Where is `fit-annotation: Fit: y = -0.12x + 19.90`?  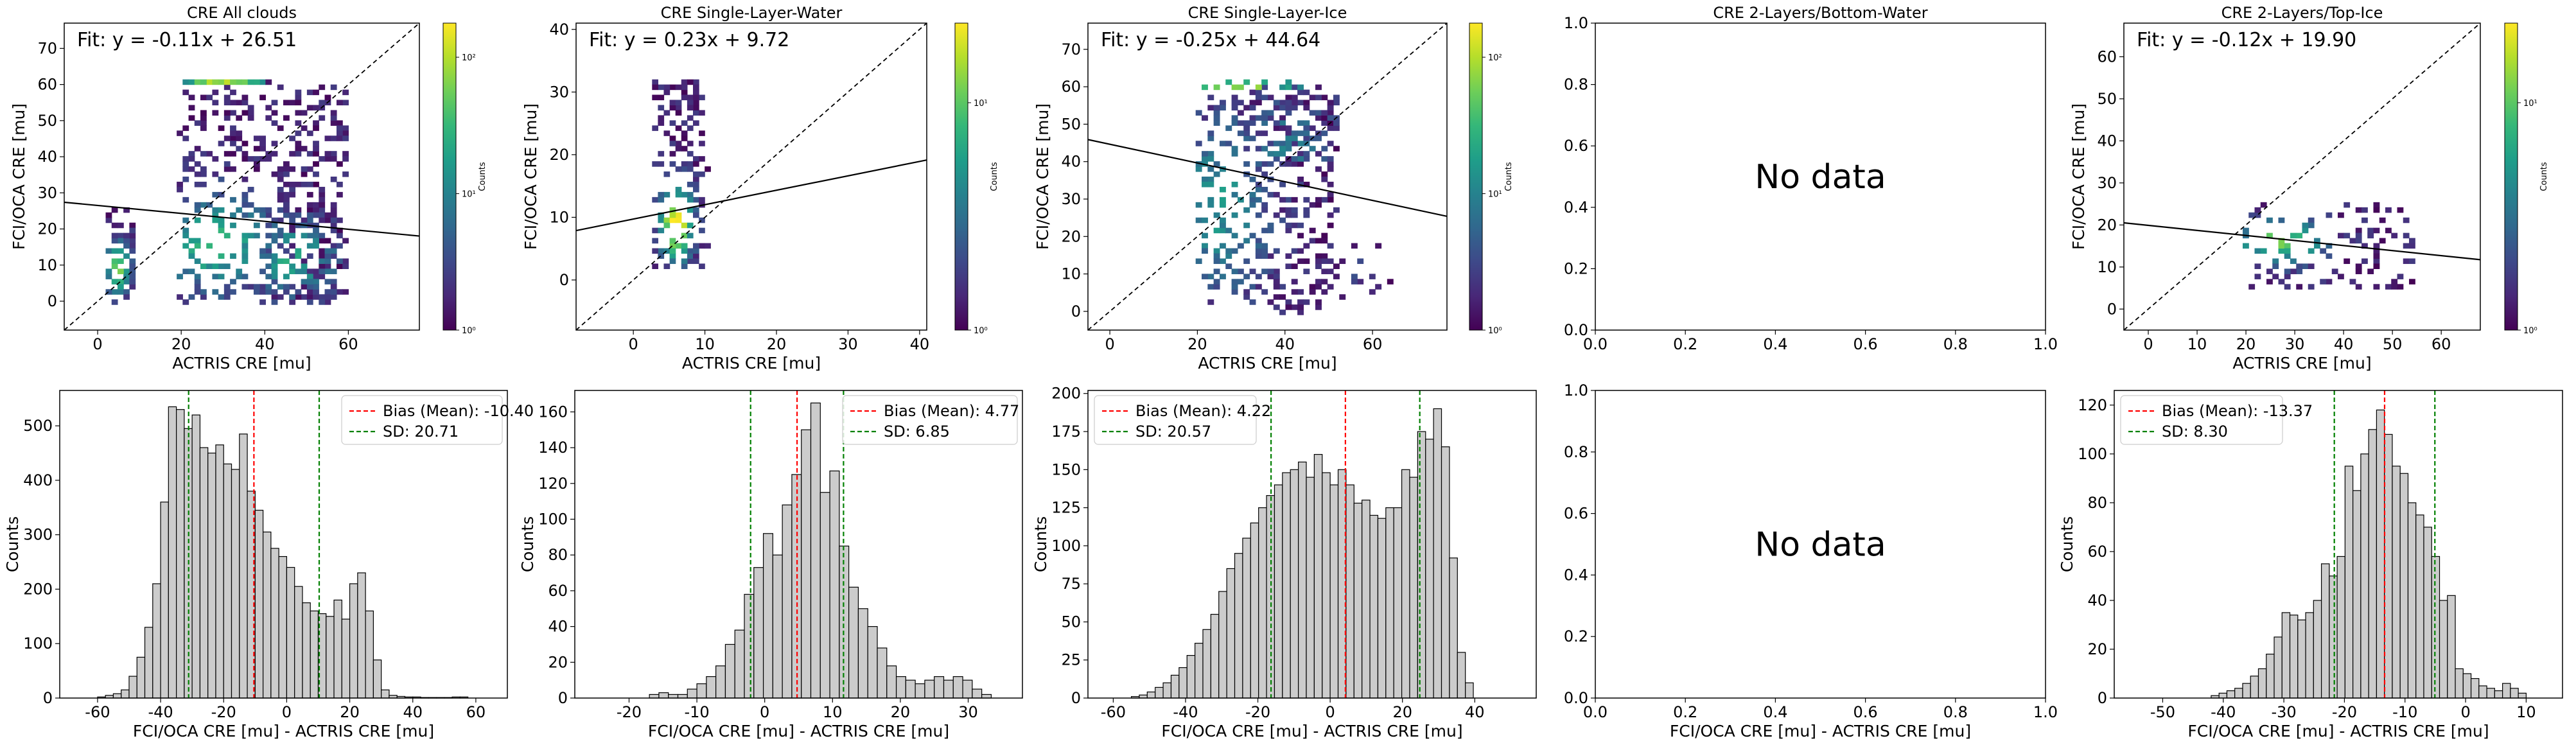 fit-annotation: Fit: y = -0.12x + 19.90 is located at coordinates (2246, 40).